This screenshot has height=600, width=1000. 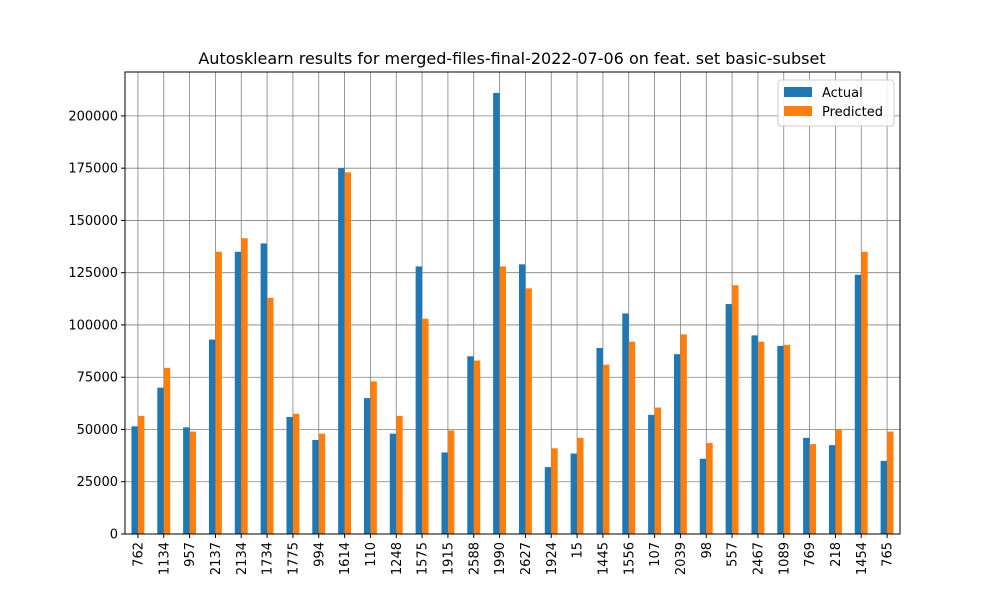 What do you see at coordinates (268, 558) in the screenshot?
I see `x-tick-label: 1734` at bounding box center [268, 558].